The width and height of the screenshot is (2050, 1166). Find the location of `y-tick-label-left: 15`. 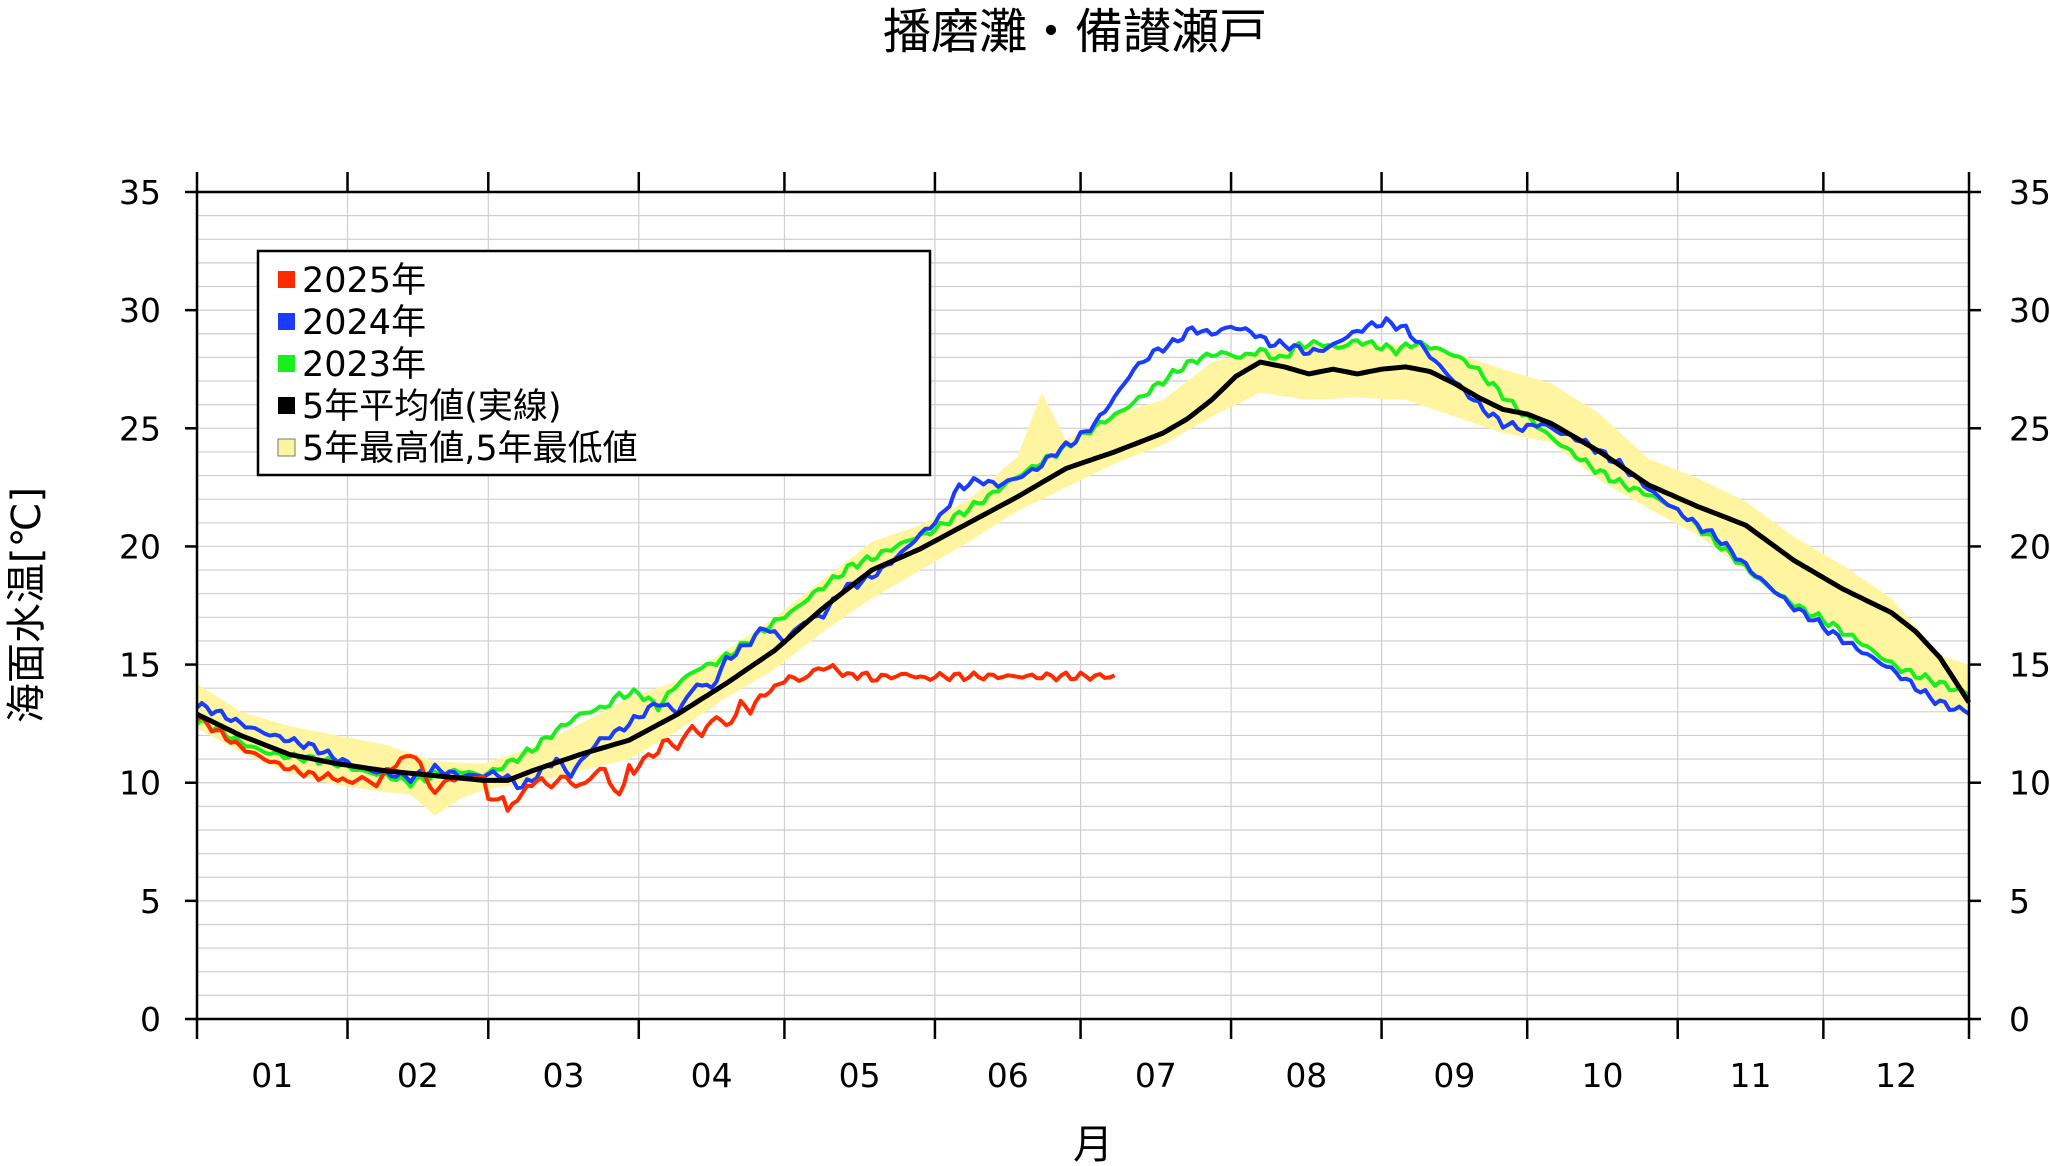

y-tick-label-left: 15 is located at coordinates (140, 665).